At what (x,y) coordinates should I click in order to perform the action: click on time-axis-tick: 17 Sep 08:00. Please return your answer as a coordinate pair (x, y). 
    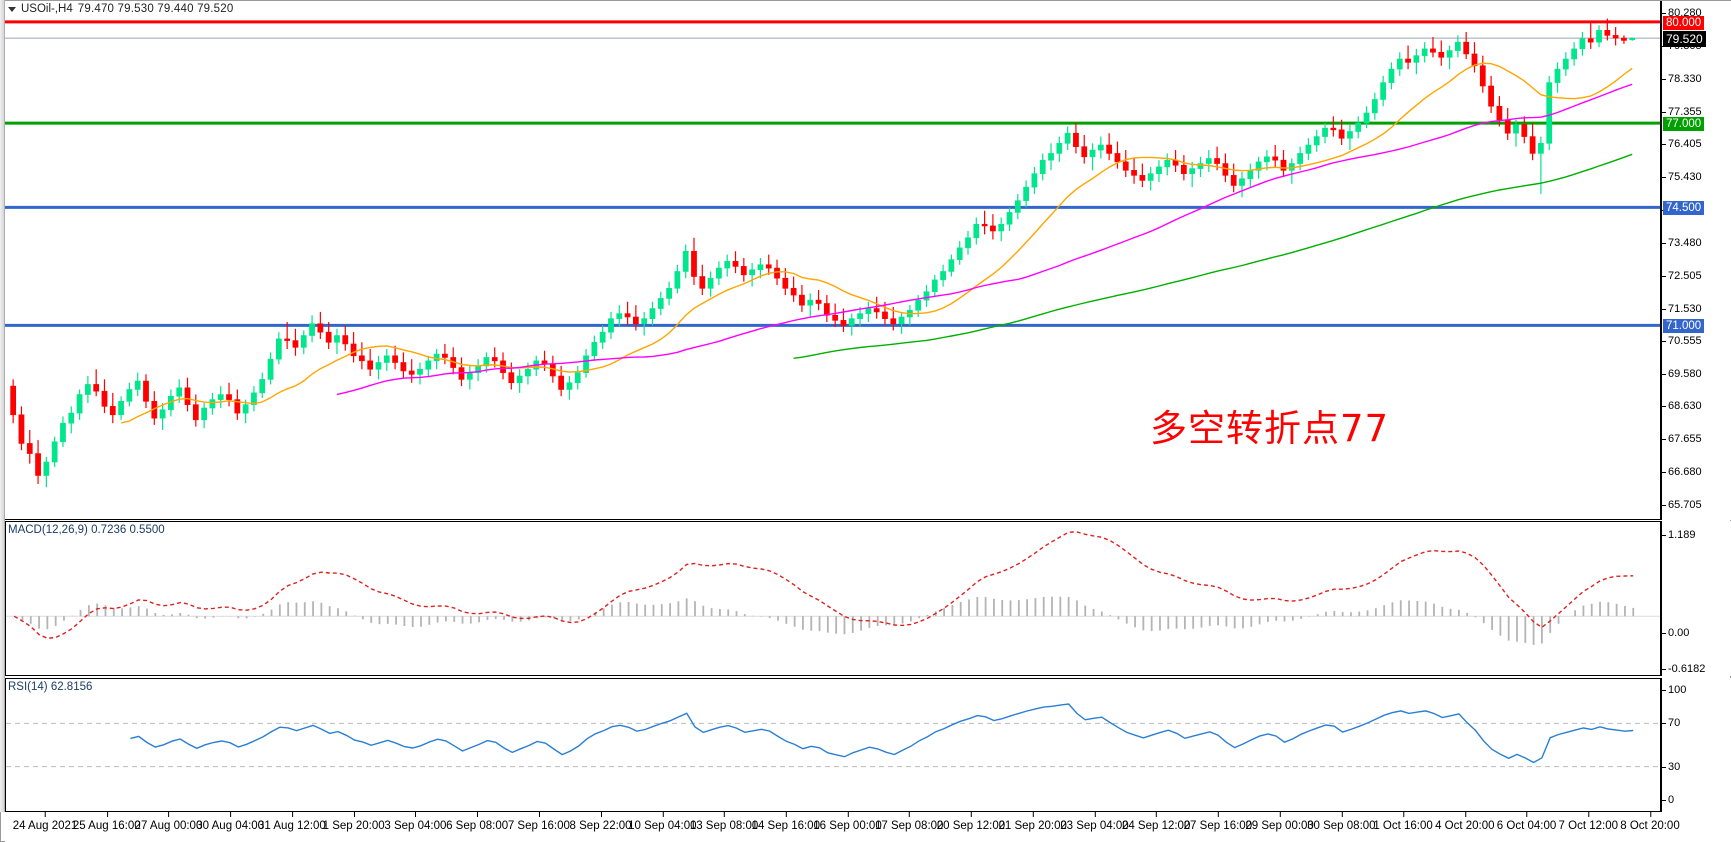
    Looking at the image, I should click on (909, 822).